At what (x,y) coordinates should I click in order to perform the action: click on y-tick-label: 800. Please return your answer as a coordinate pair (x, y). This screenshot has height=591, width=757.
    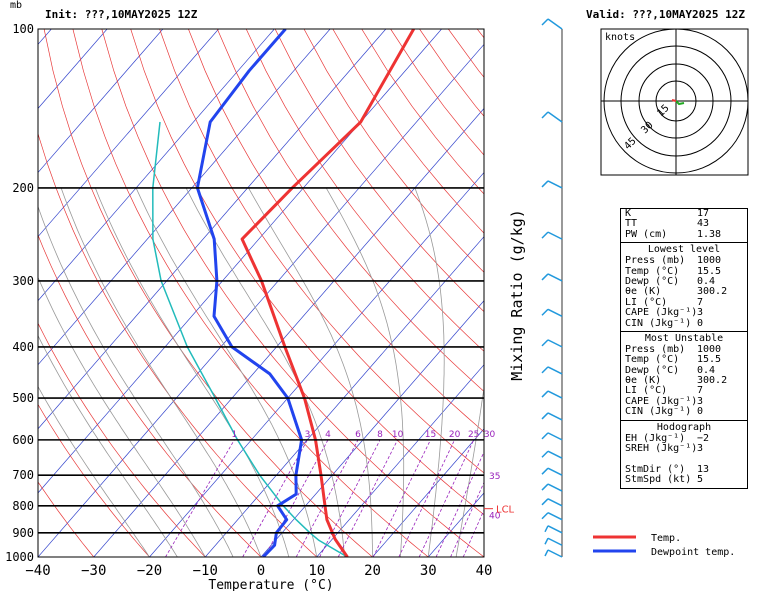
    Looking at the image, I should click on (23, 506).